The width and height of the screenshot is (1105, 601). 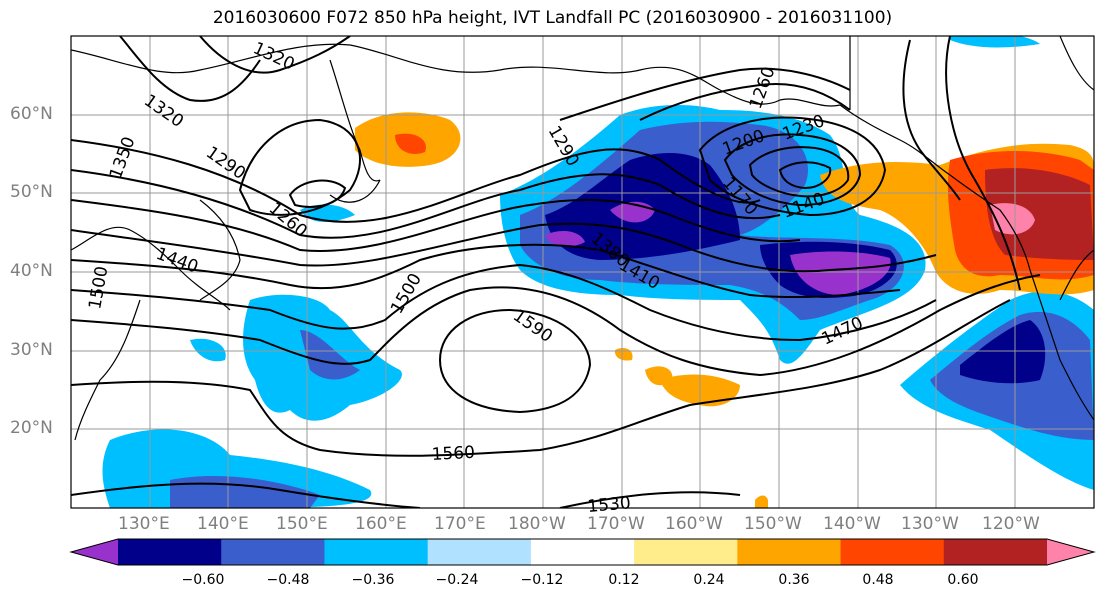 I want to click on colorbar-tick: 0.12, so click(x=624, y=580).